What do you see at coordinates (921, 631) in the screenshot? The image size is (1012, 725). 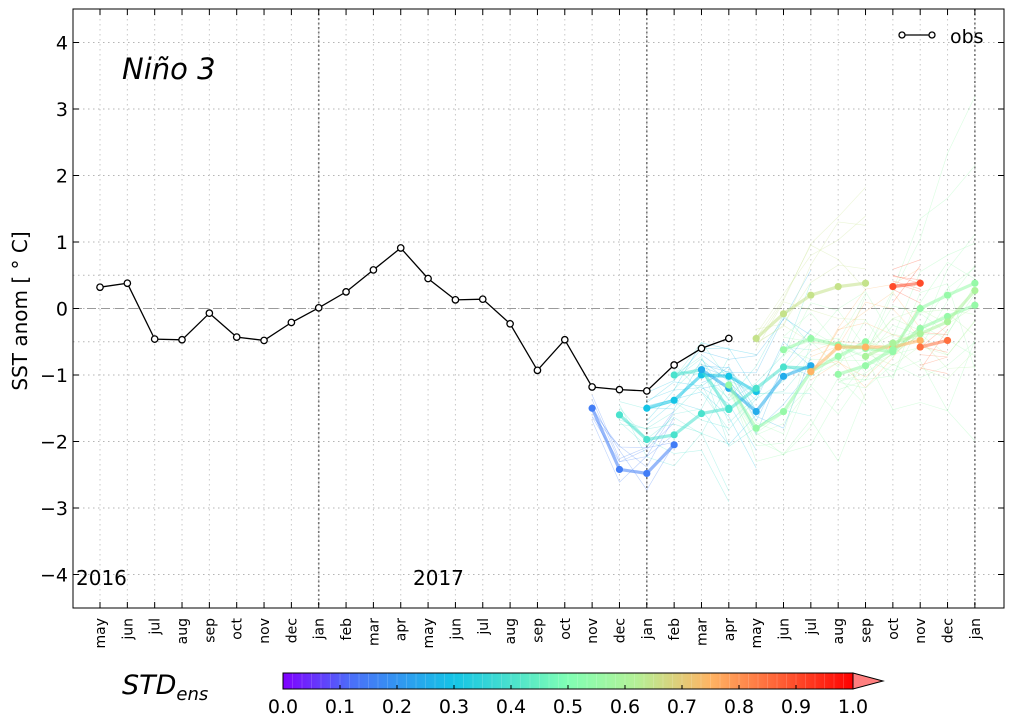 I see `x-tick-label-30: nov` at bounding box center [921, 631].